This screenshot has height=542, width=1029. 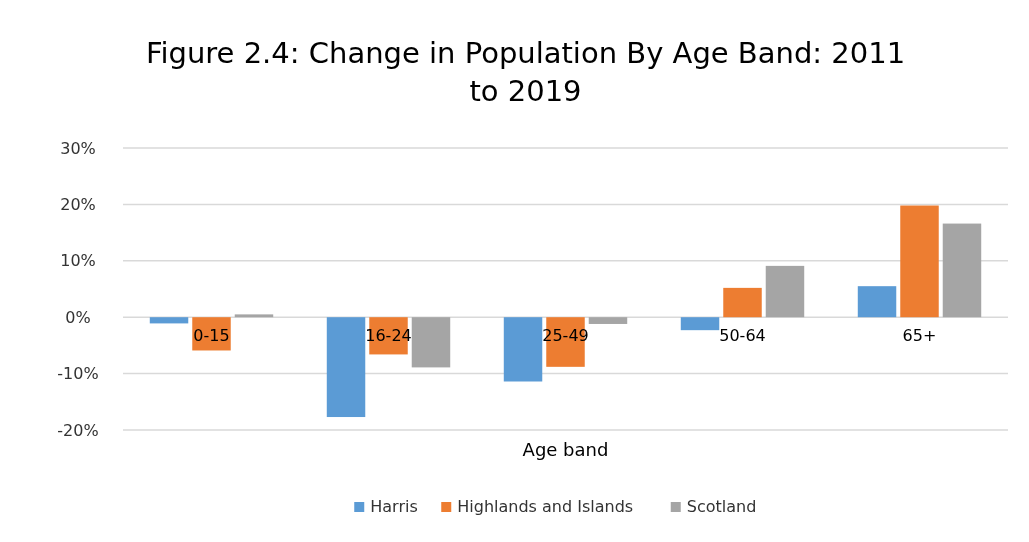 What do you see at coordinates (78, 261) in the screenshot?
I see `y-tick-label: 10%` at bounding box center [78, 261].